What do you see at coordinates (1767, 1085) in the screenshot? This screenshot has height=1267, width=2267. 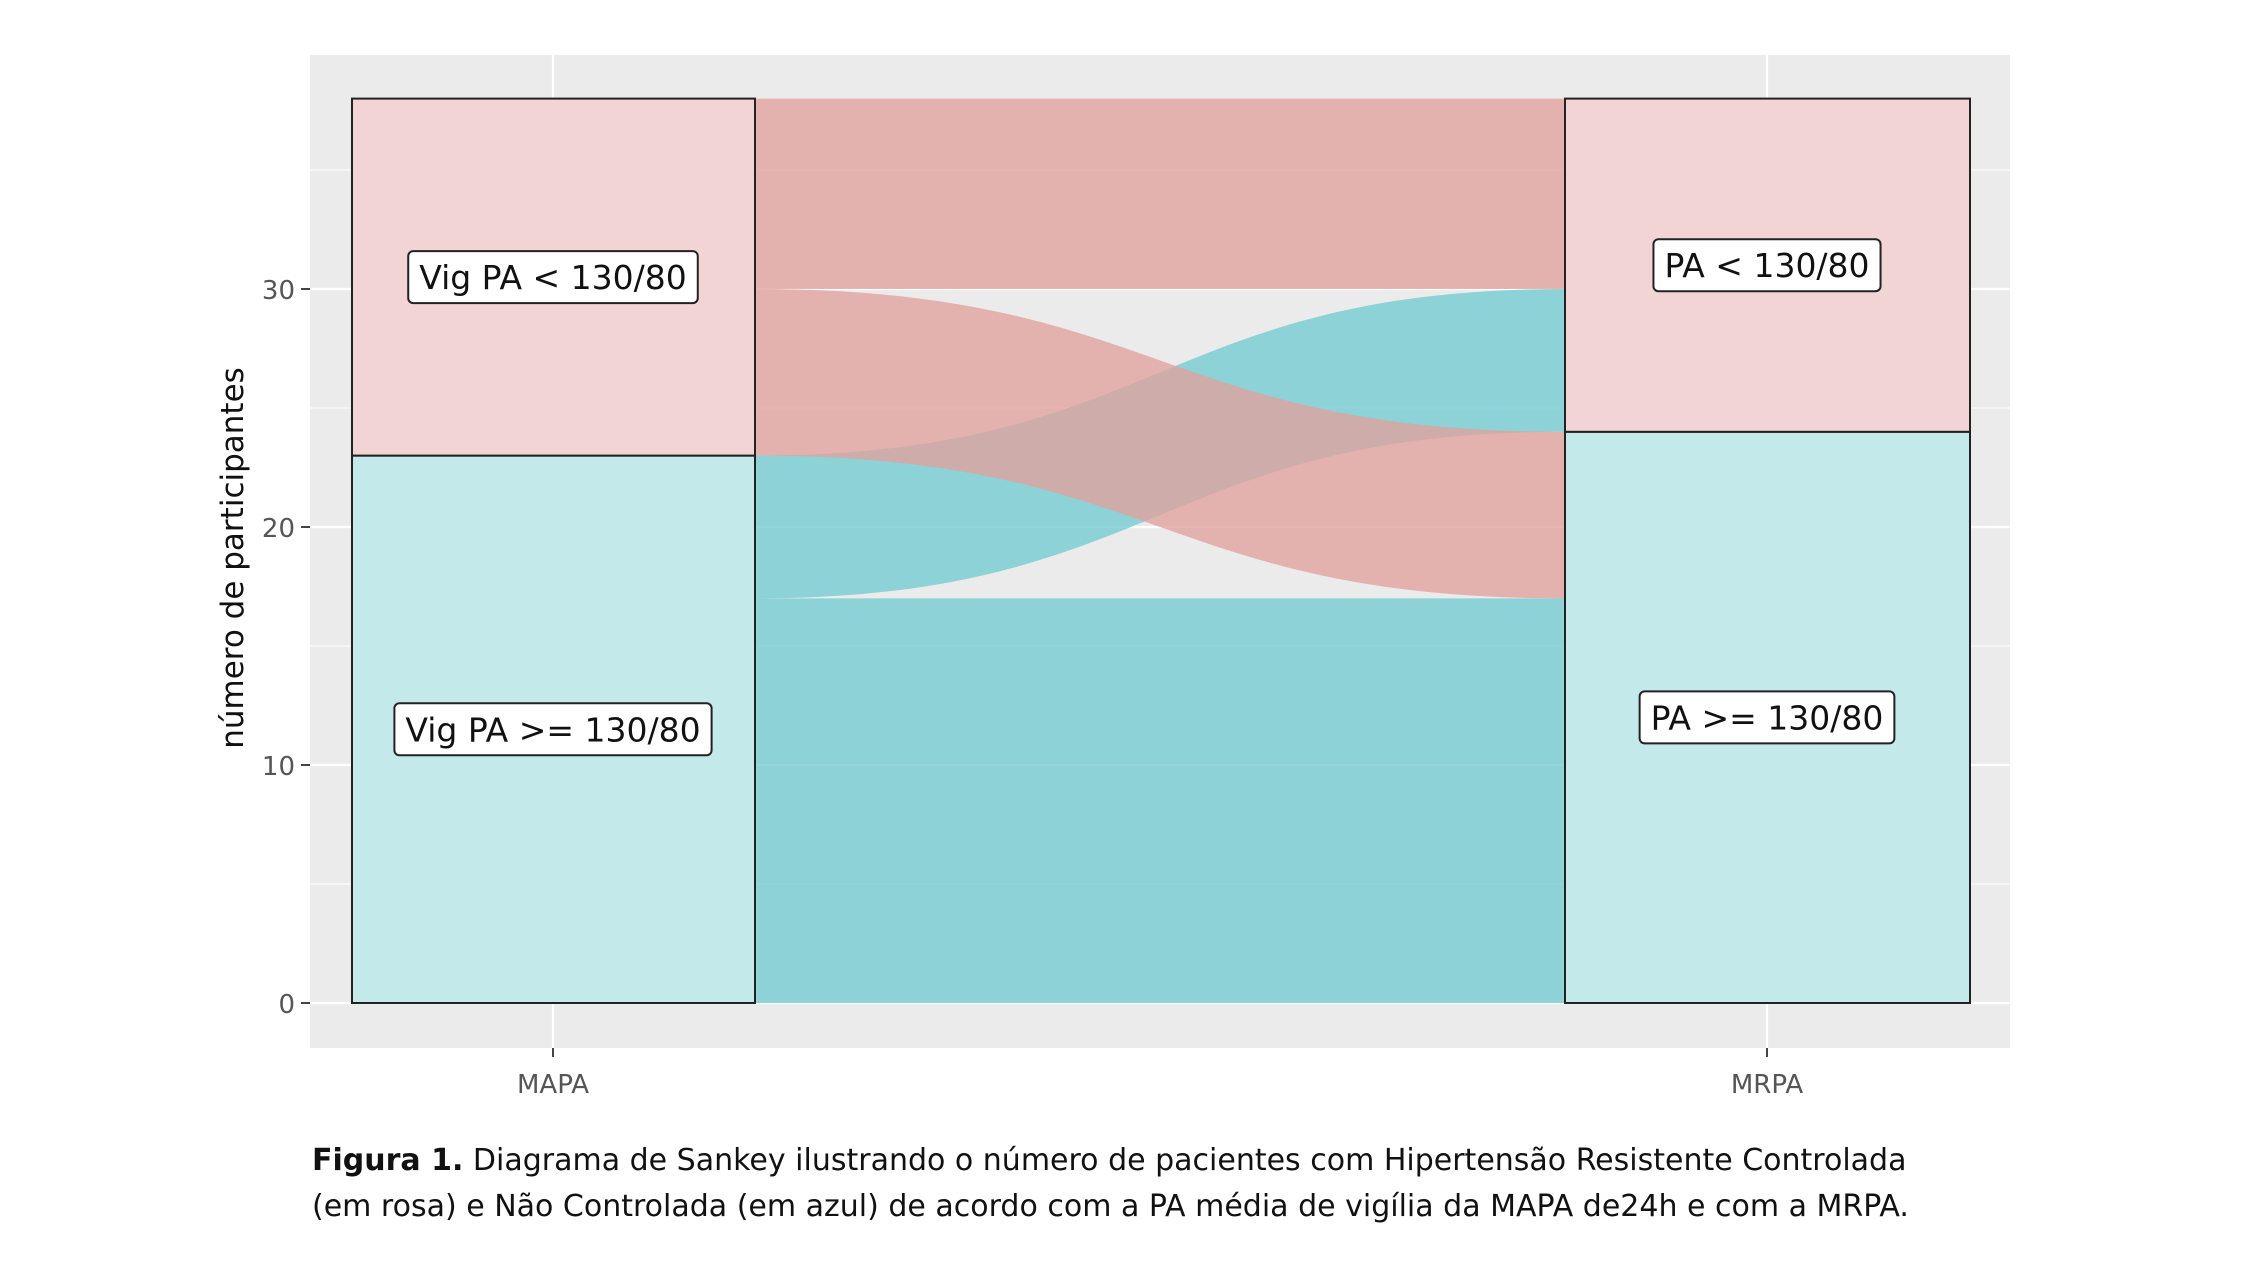 I see `x-tick-label: MRPA` at bounding box center [1767, 1085].